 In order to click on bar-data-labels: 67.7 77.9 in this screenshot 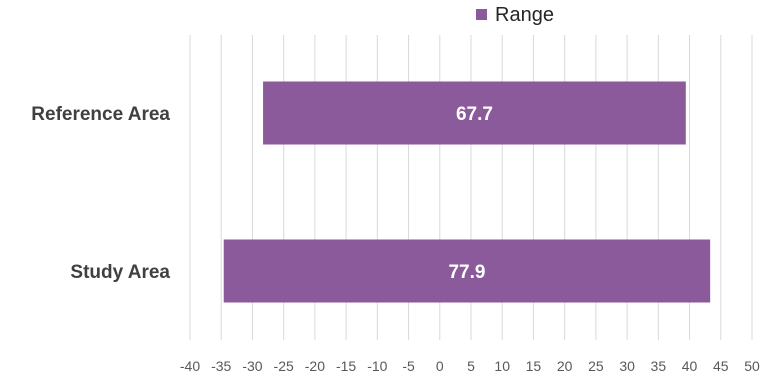, I will do `click(470, 193)`.